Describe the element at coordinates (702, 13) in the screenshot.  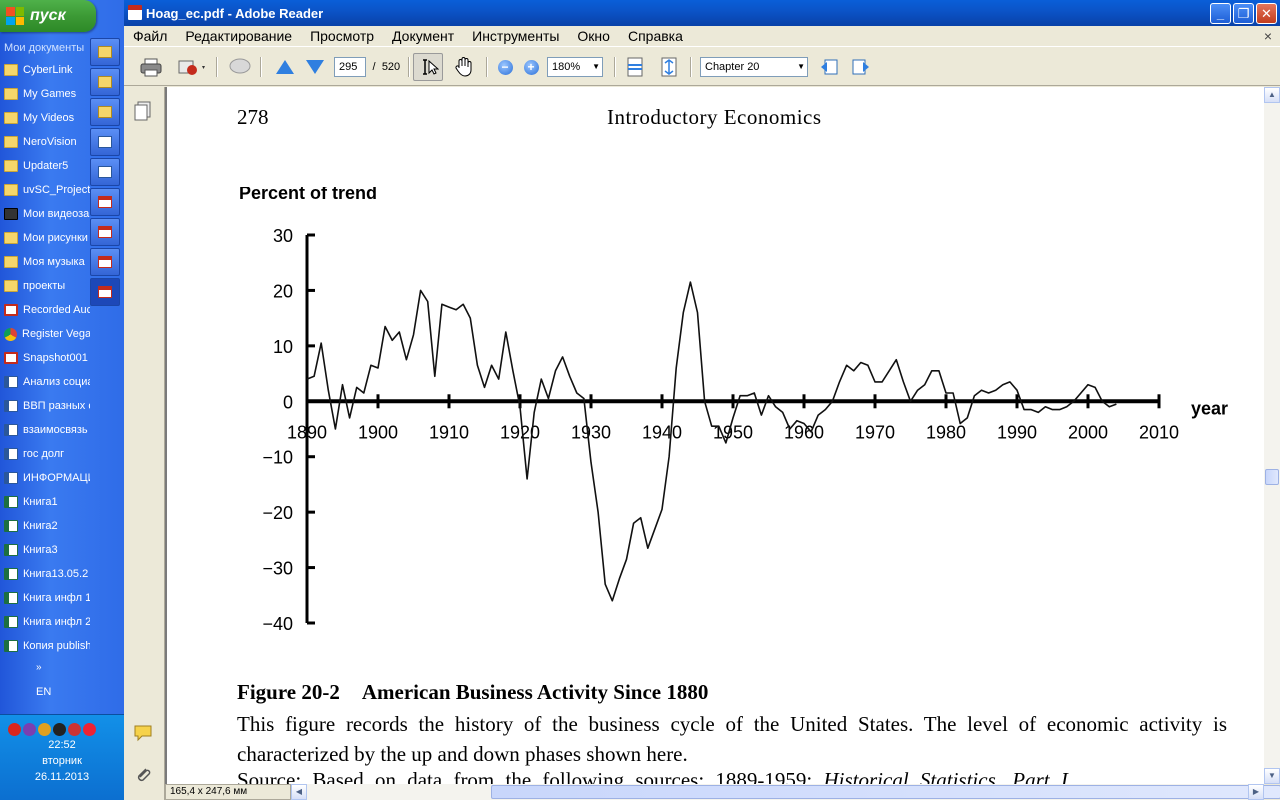
I see `title-bar: Hoag_ec.pdf - Adobe Reader _ ❐ ✕` at that location.